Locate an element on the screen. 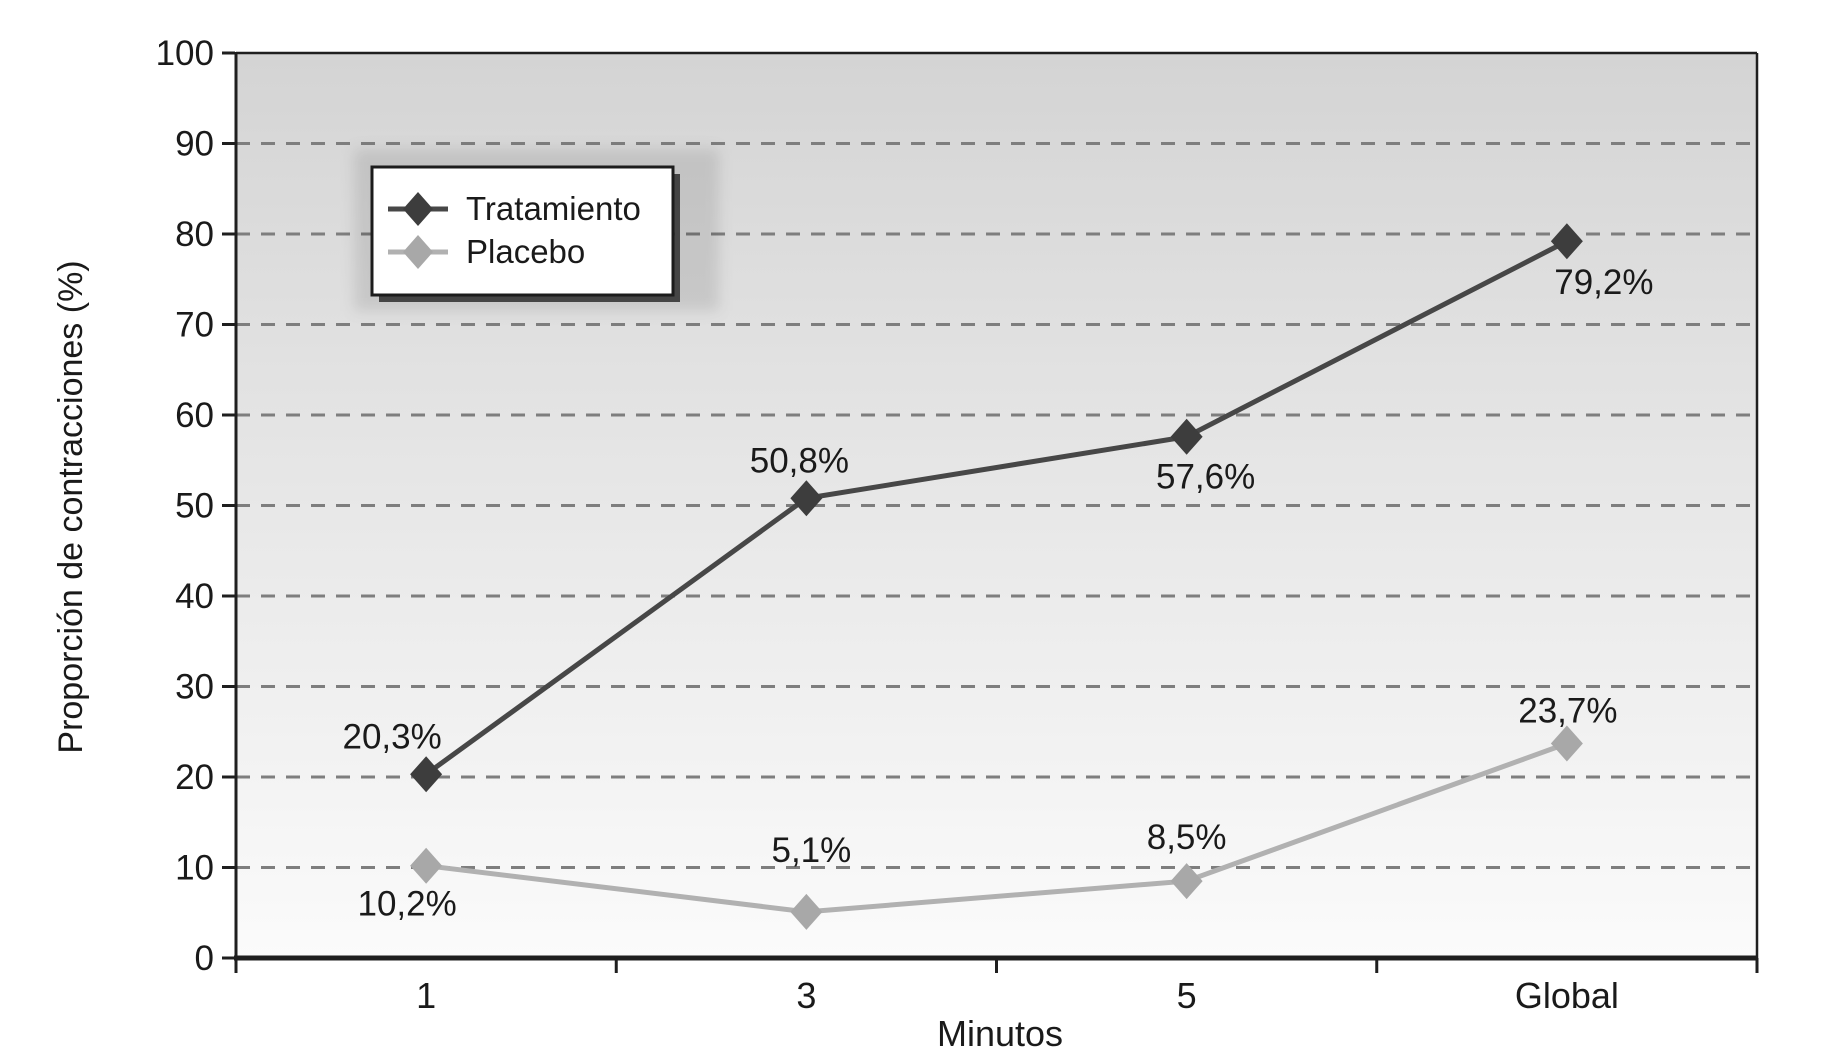 The image size is (1841, 1062). y-tick-label: 80 is located at coordinates (194, 234).